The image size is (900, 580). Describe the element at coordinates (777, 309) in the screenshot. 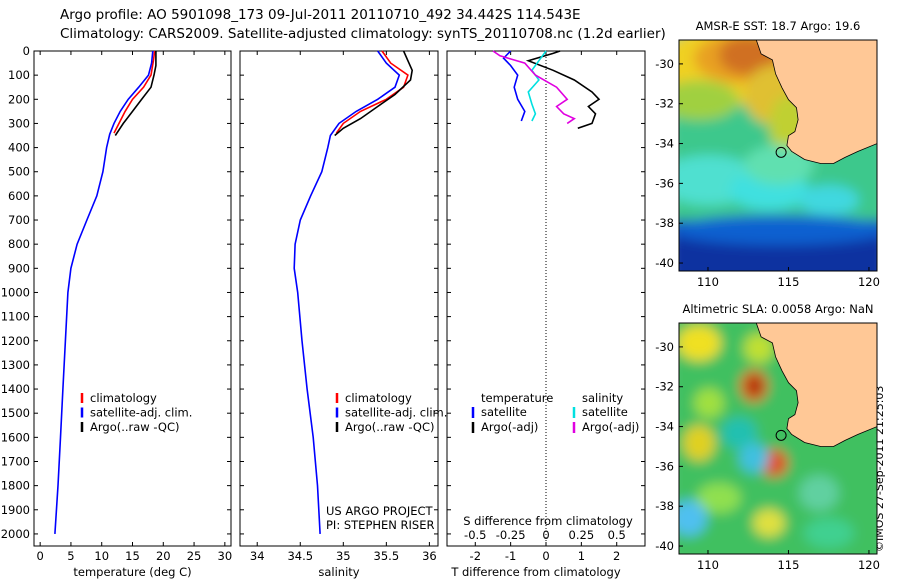

I see `map-title: Altimetric SLA: 0.0058 Argo: NaN` at that location.